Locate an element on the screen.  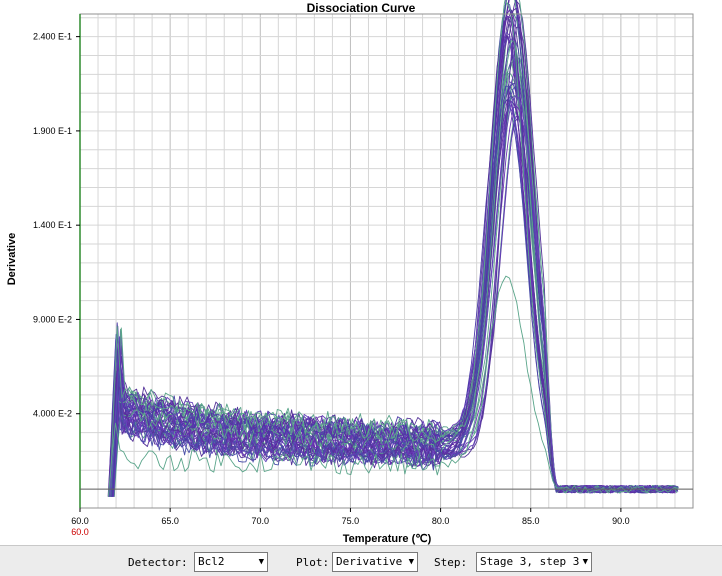
x-tick-label: 85.0 is located at coordinates (531, 521).